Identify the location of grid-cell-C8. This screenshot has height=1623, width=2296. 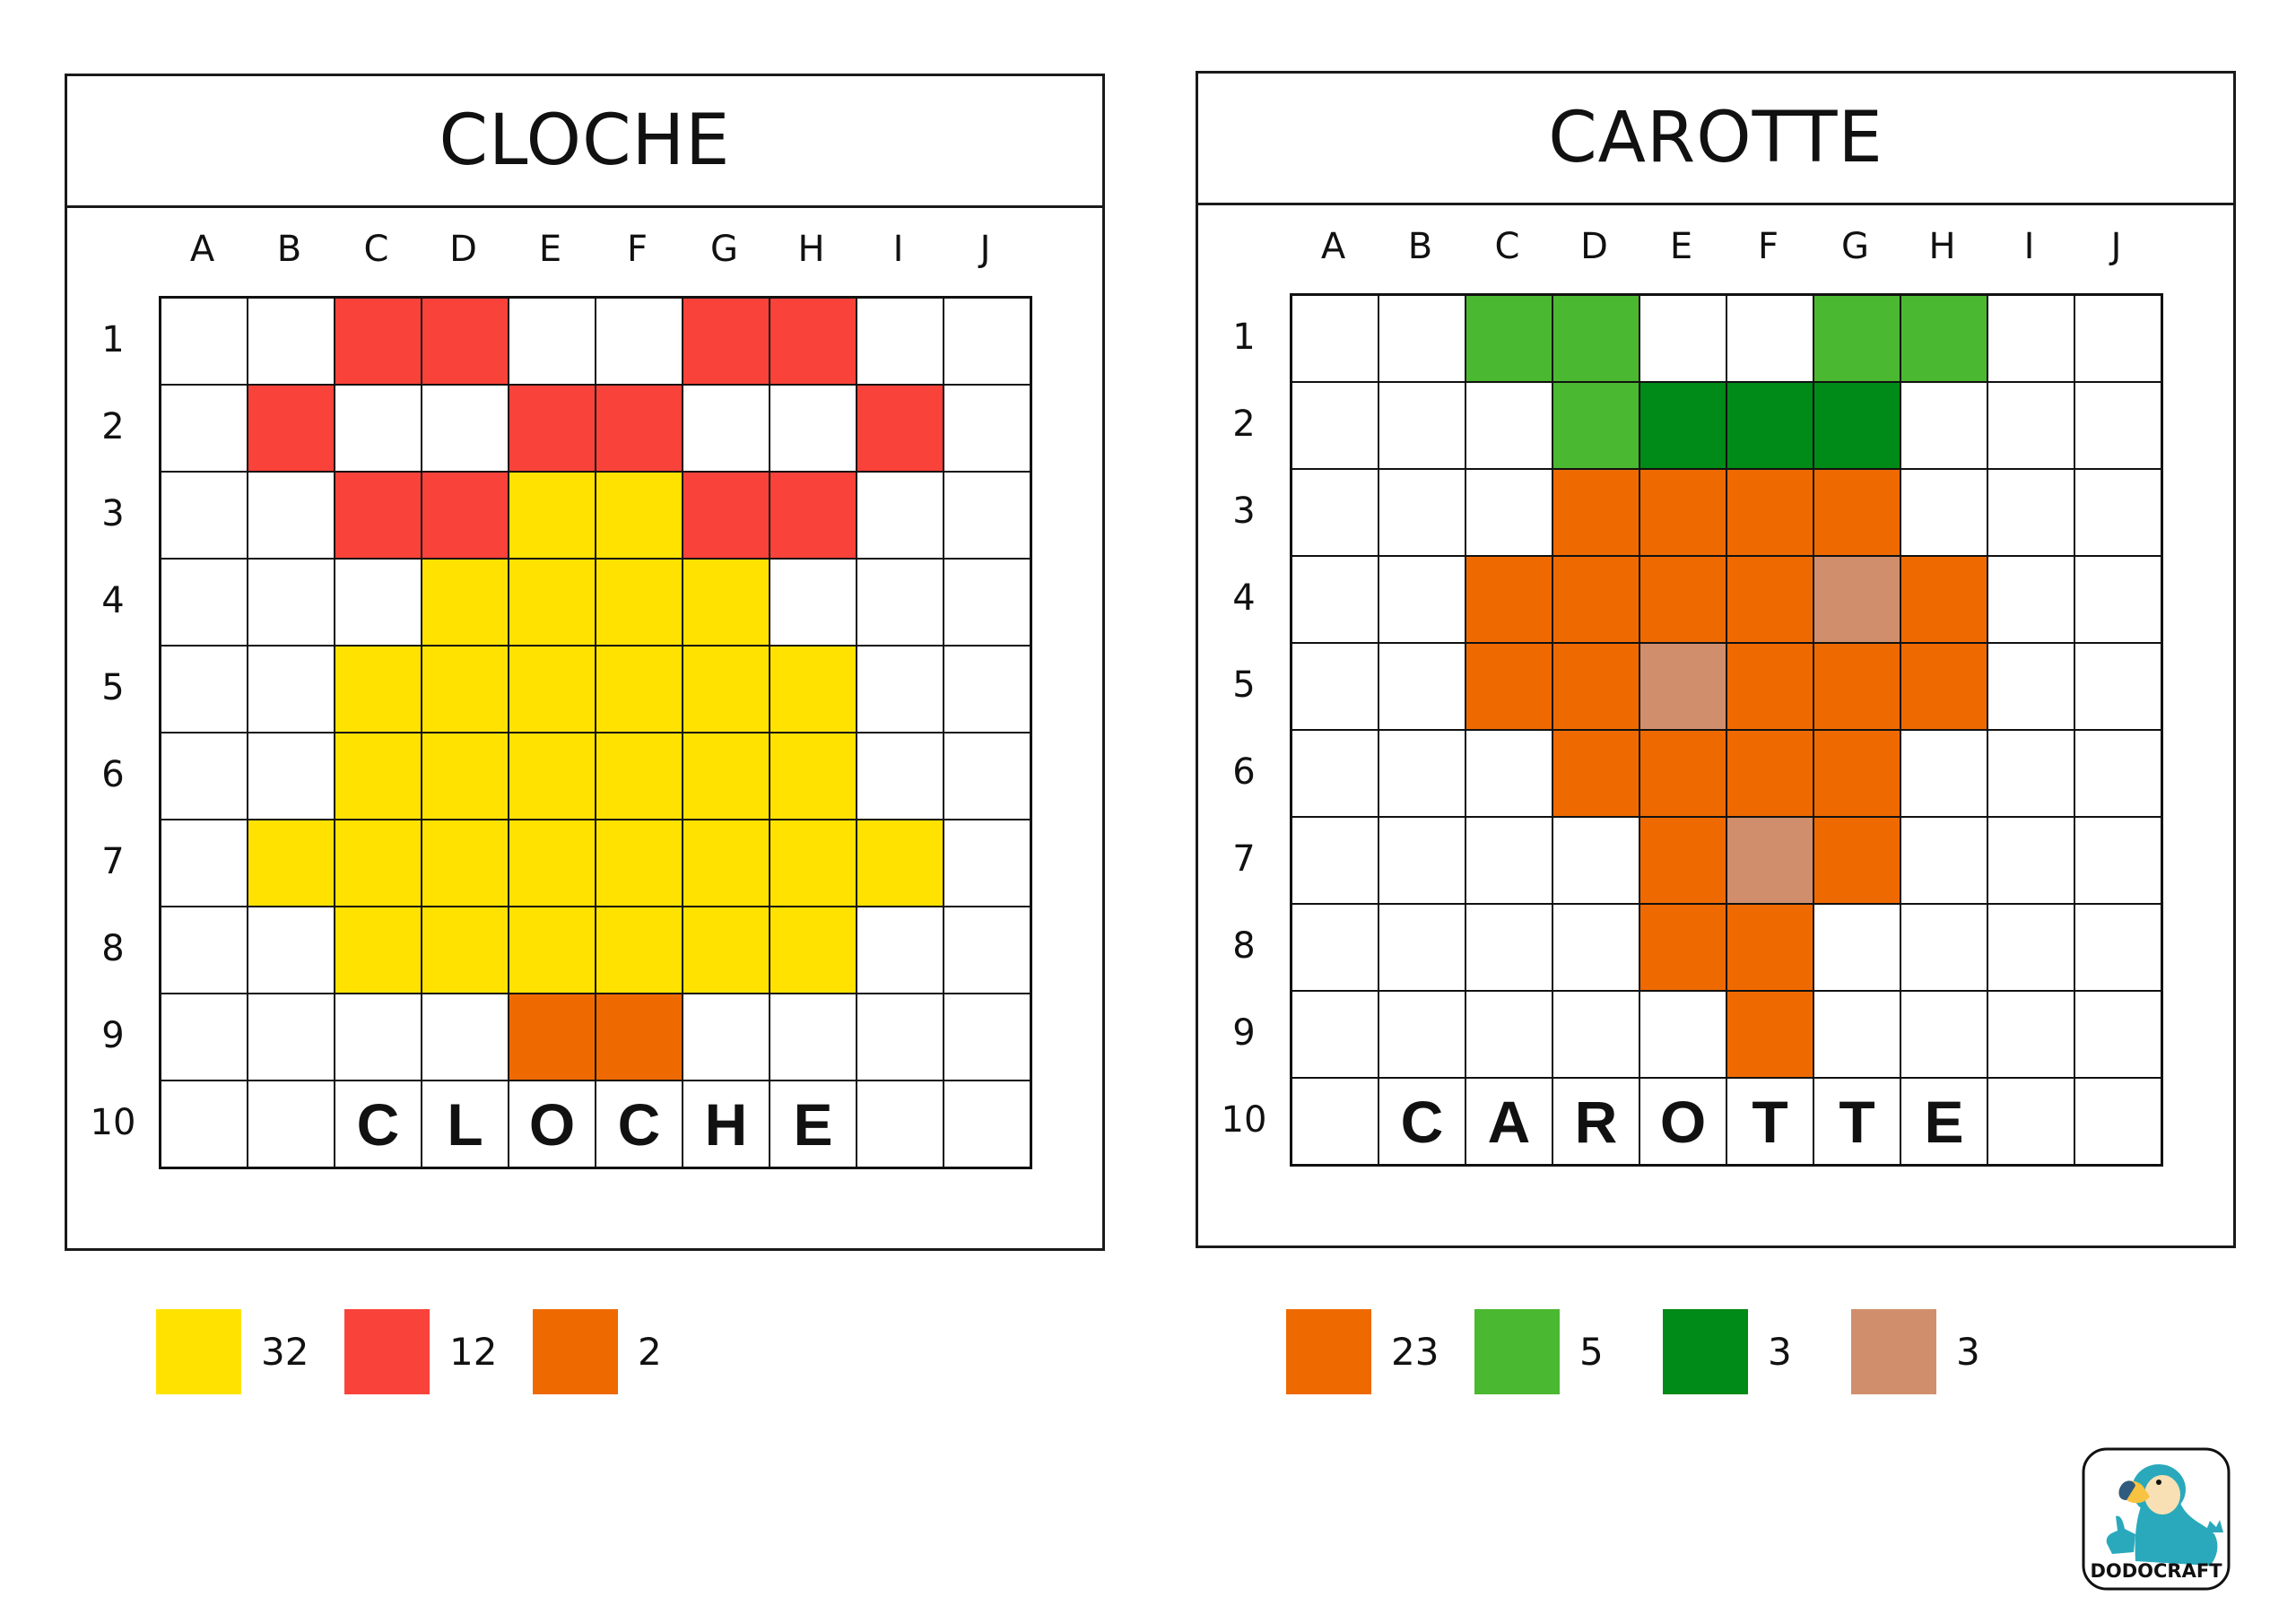
(378, 950).